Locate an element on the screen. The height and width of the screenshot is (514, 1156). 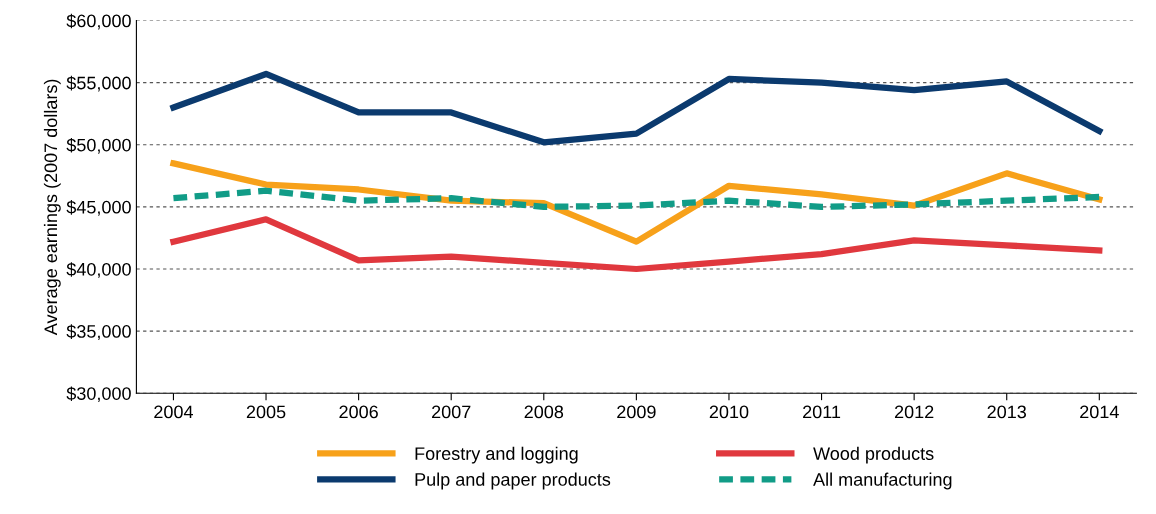
x-tick-label: 2008 is located at coordinates (544, 412).